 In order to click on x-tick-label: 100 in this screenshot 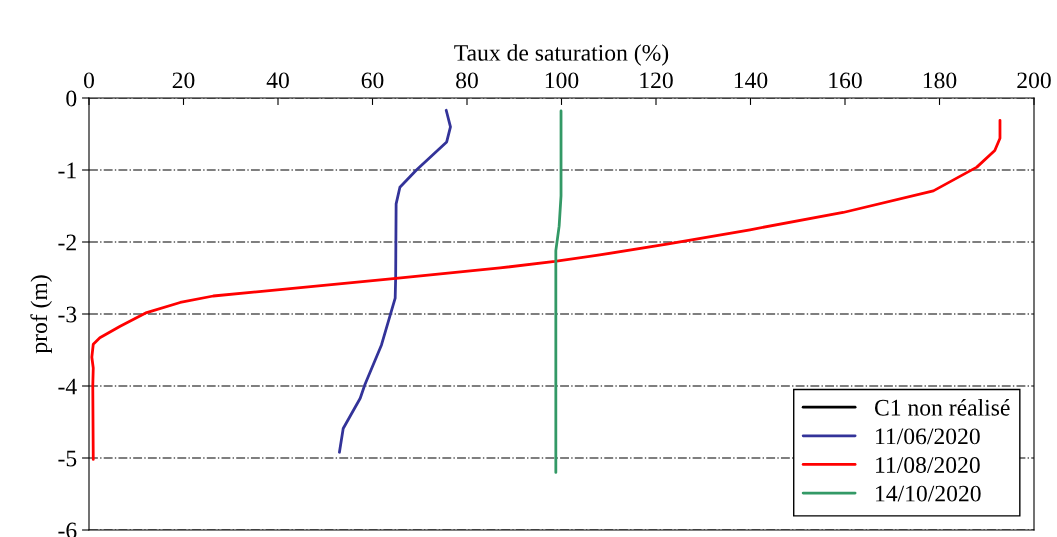, I will do `click(562, 80)`.